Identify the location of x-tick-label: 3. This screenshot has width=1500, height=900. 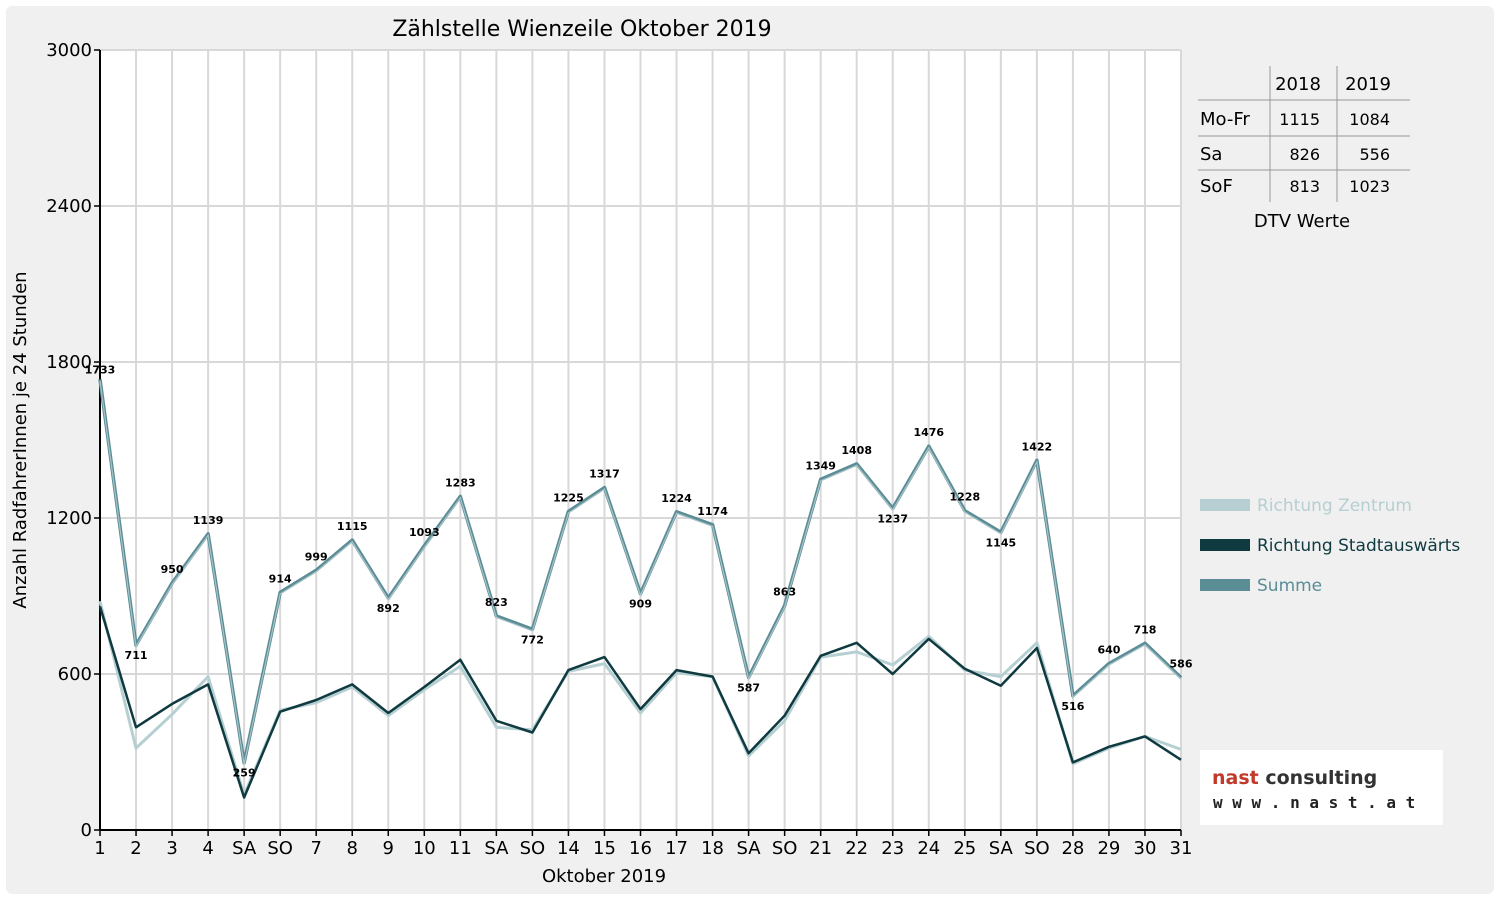
(171, 848).